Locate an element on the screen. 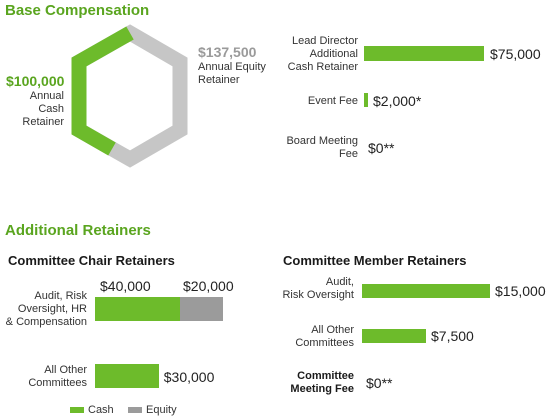 This screenshot has width=550, height=420. chair-audit-label: Audit, Risk Oversight, HR & Compensation is located at coordinates (44, 309).